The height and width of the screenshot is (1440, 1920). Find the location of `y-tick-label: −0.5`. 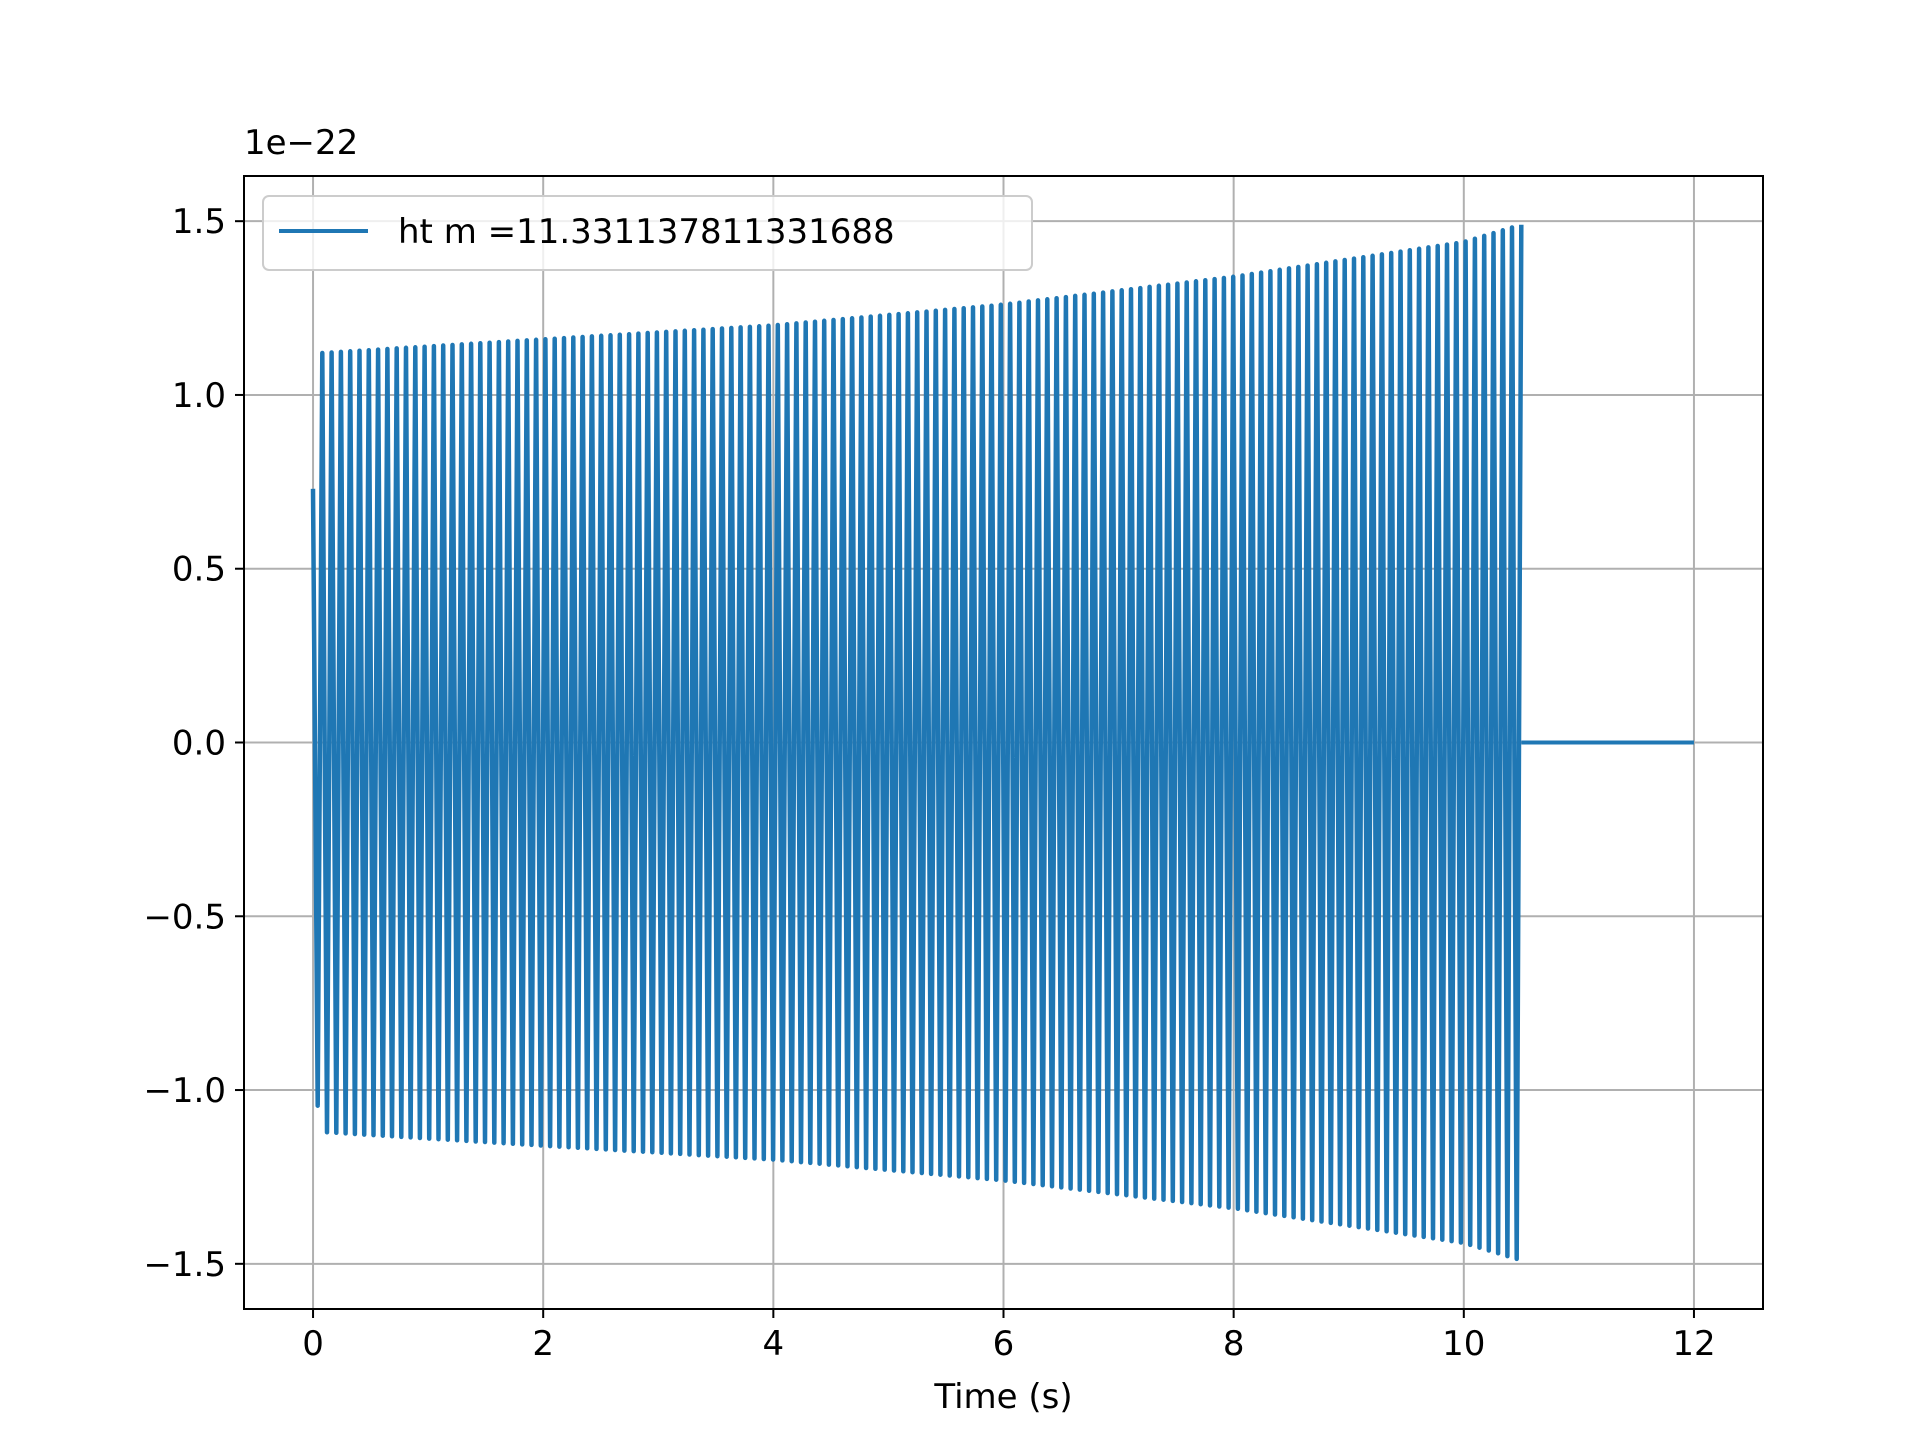

y-tick-label: −0.5 is located at coordinates (184, 917).